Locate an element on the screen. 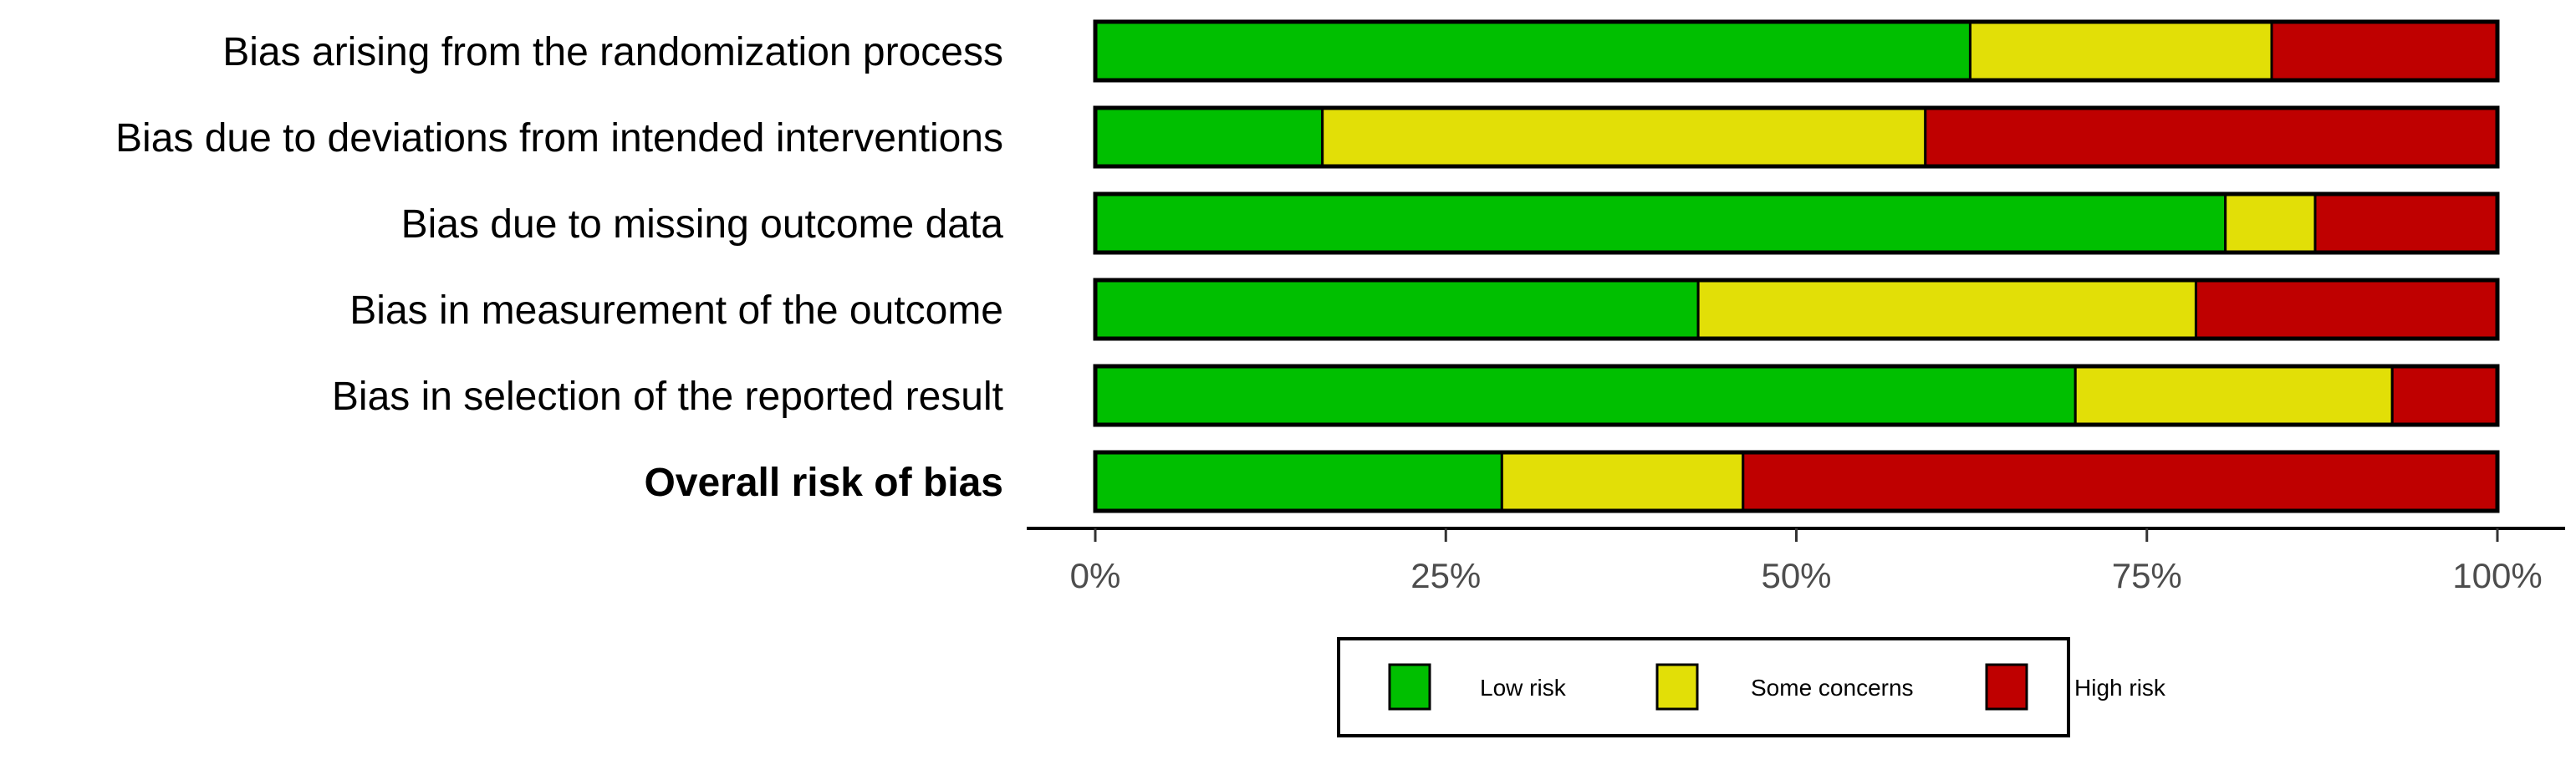  bar-row-bias-arising-from-the-randomization-process is located at coordinates (1796, 51).